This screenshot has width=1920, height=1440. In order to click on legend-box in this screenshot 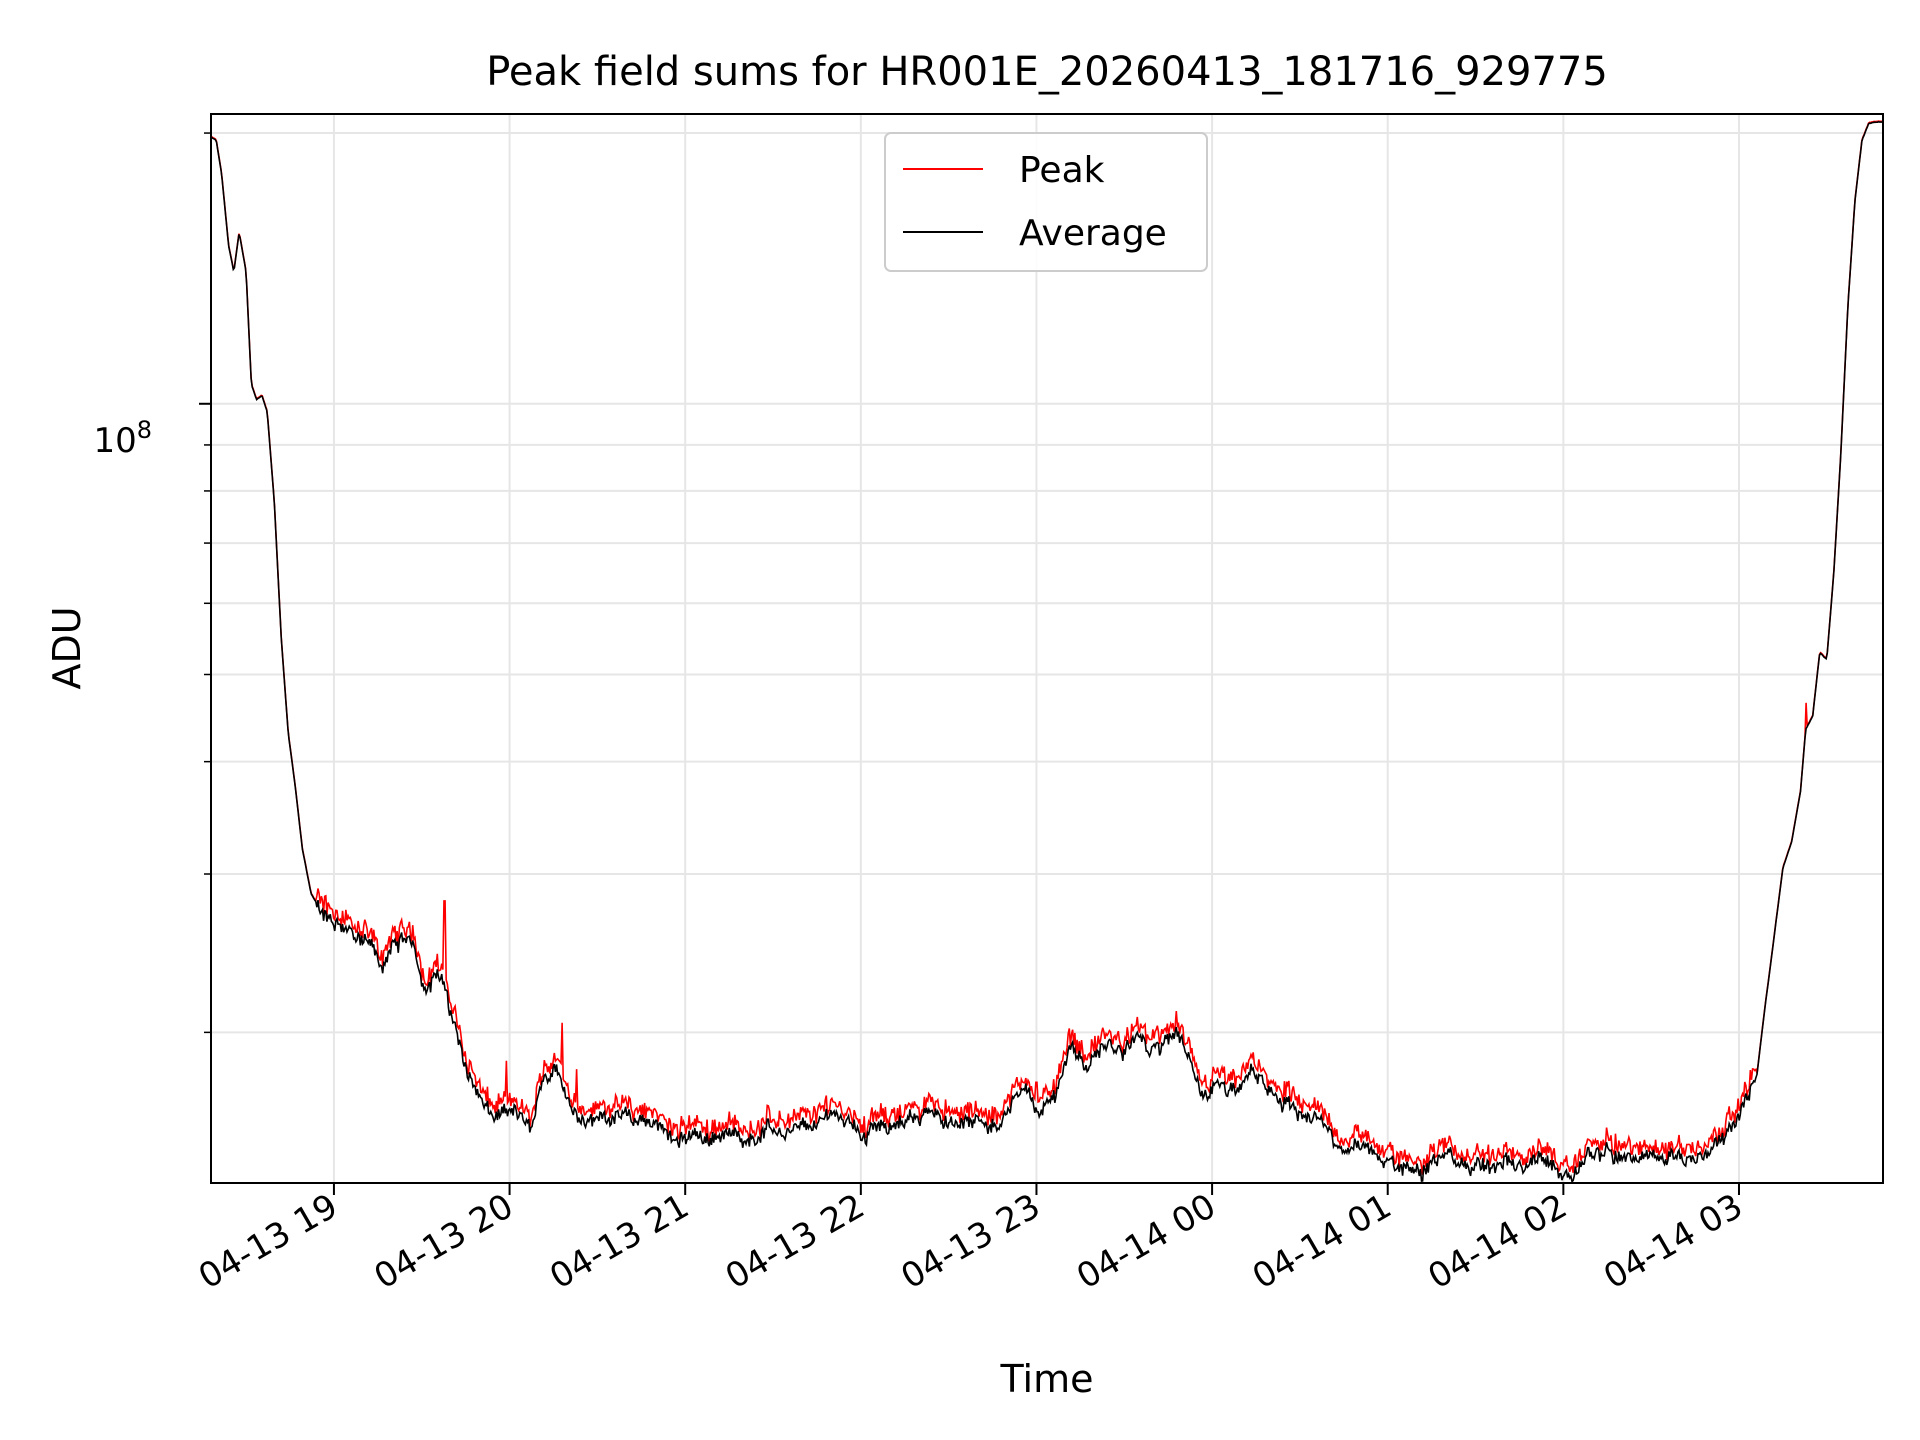, I will do `click(1046, 202)`.